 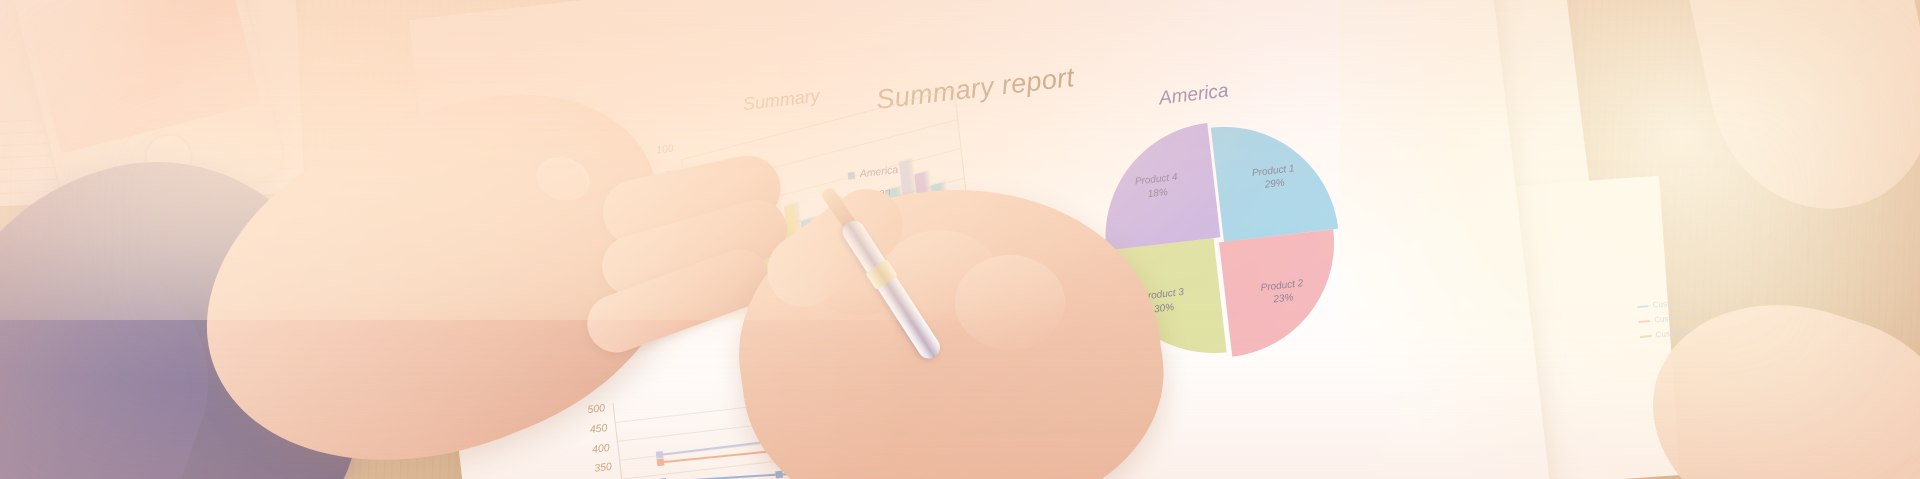 I want to click on pie-slice-percent: 29%, so click(x=1275, y=184).